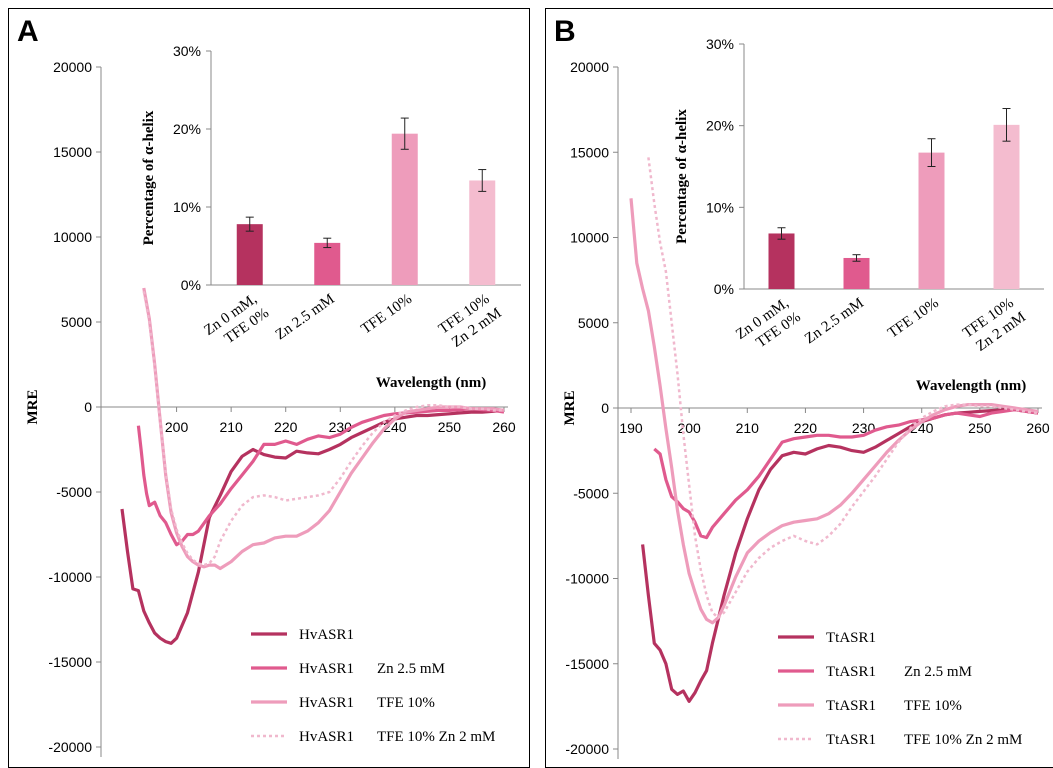 Image resolution: width=1053 pixels, height=768 pixels. What do you see at coordinates (631, 428) in the screenshot?
I see `x-tick-label: 190` at bounding box center [631, 428].